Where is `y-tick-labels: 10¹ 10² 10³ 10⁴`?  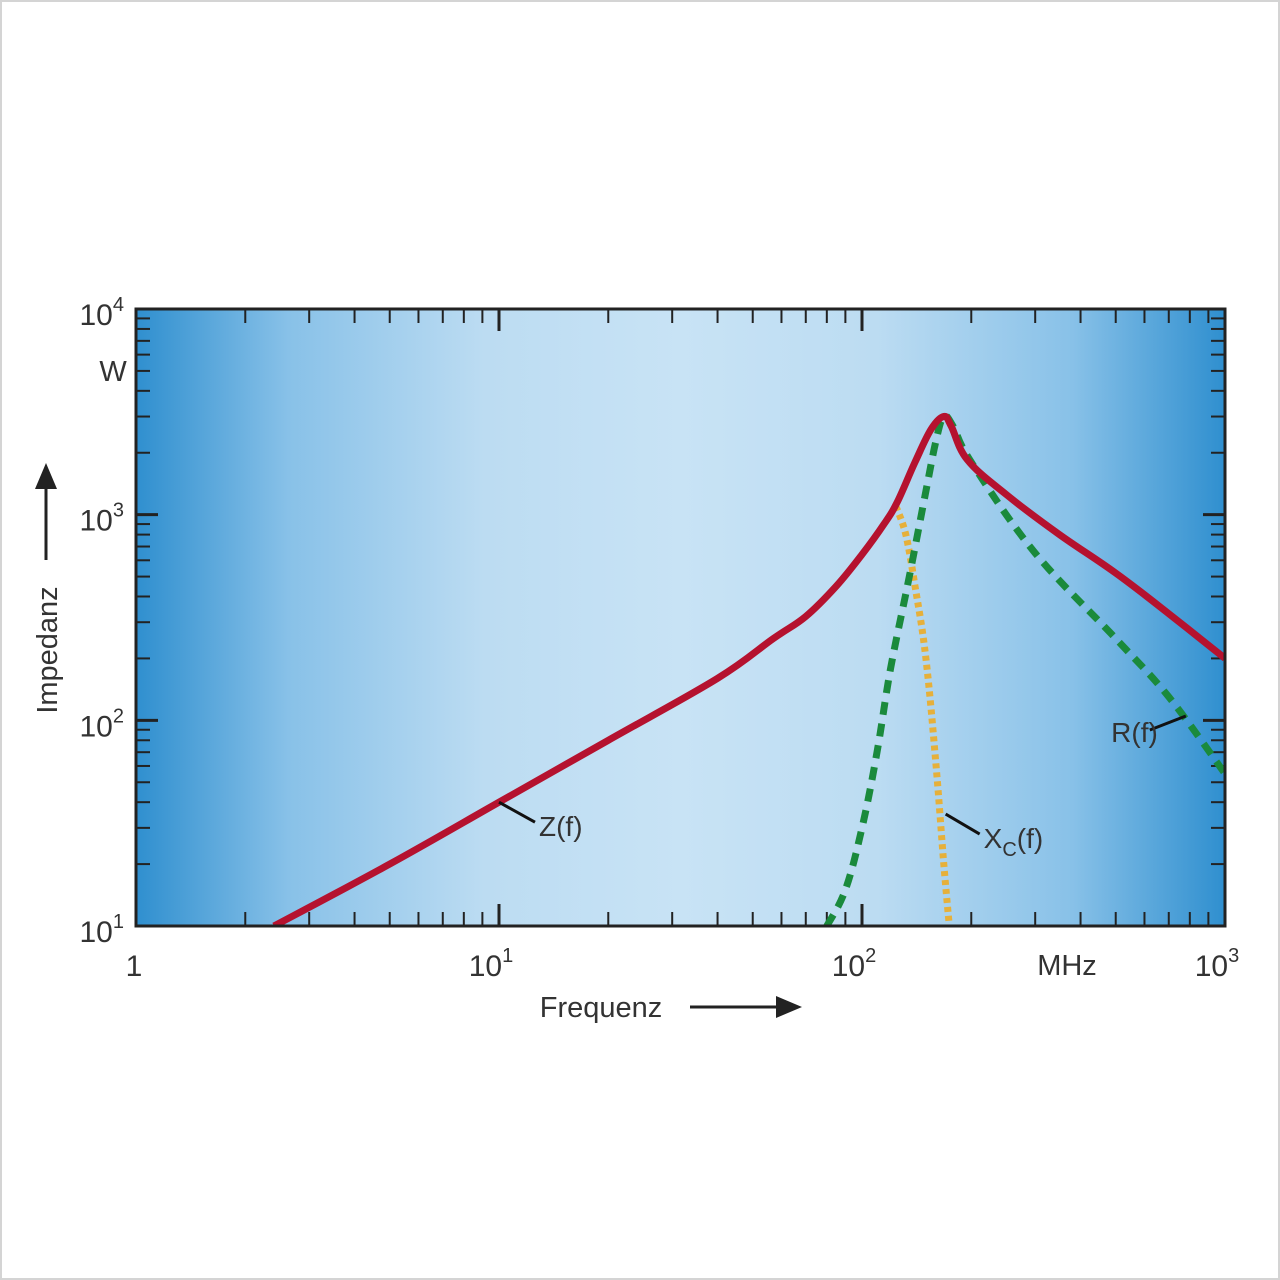
y-tick-labels: 10¹ 10² 10³ 10⁴ is located at coordinates (102, 621).